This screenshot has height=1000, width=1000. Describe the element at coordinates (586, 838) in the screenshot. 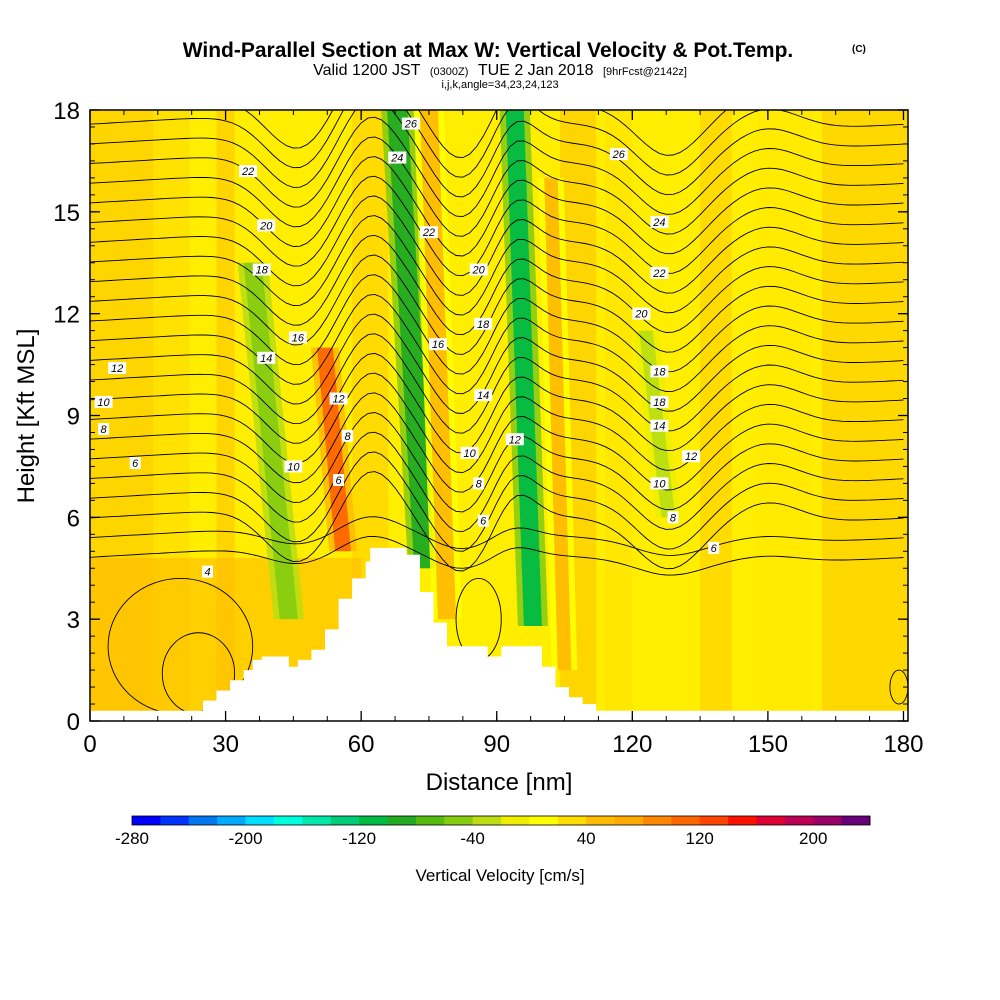

I see `colorbar-tick-label: 40` at that location.